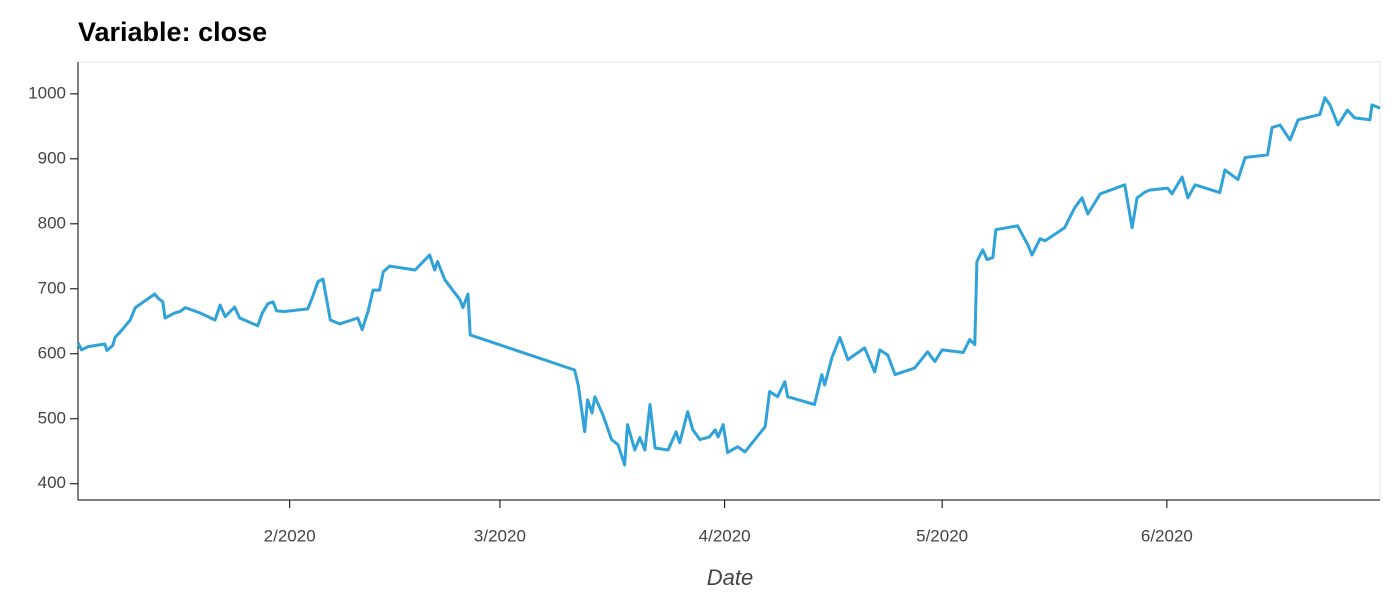 The height and width of the screenshot is (600, 1400). I want to click on y-tick-label: 600, so click(52, 352).